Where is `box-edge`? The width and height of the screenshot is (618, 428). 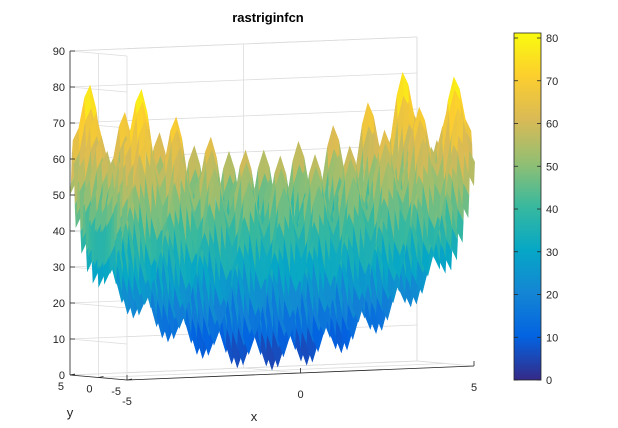
box-edge is located at coordinates (445, 363).